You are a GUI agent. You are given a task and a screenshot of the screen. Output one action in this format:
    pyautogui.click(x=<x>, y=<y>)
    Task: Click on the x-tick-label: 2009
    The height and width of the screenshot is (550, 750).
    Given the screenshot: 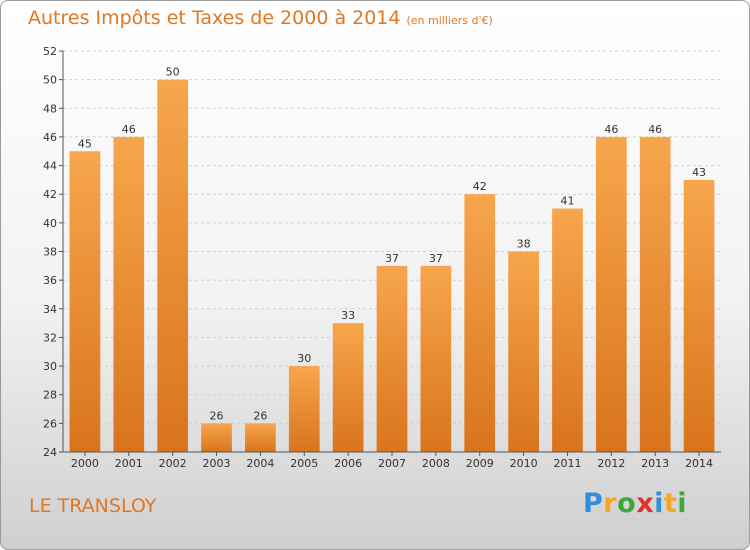 What is the action you would take?
    pyautogui.click(x=480, y=463)
    